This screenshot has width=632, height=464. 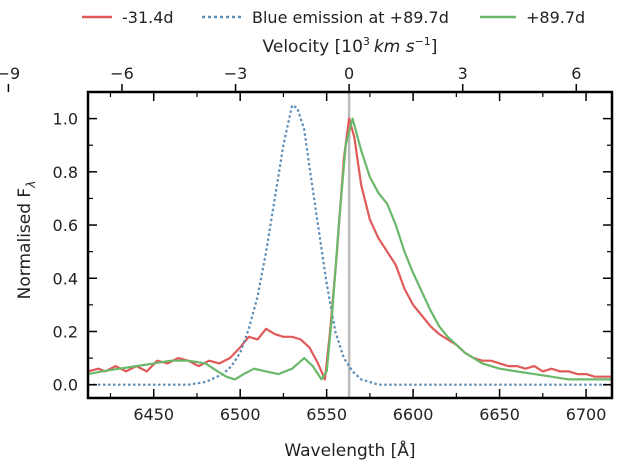 What do you see at coordinates (326, 414) in the screenshot?
I see `x-tick-label-6550: 6550` at bounding box center [326, 414].